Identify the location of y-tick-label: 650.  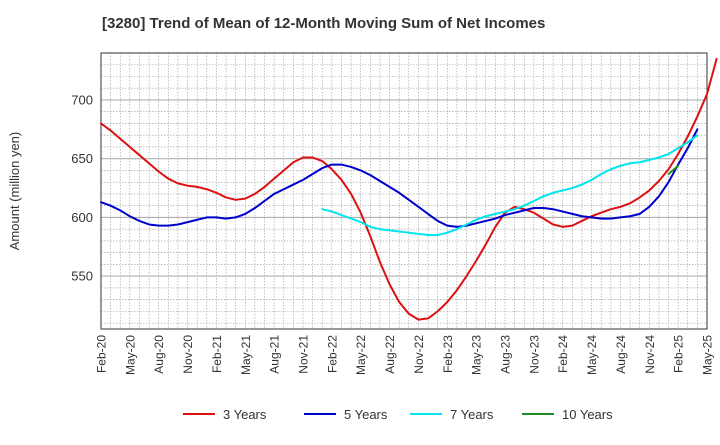
(82, 158).